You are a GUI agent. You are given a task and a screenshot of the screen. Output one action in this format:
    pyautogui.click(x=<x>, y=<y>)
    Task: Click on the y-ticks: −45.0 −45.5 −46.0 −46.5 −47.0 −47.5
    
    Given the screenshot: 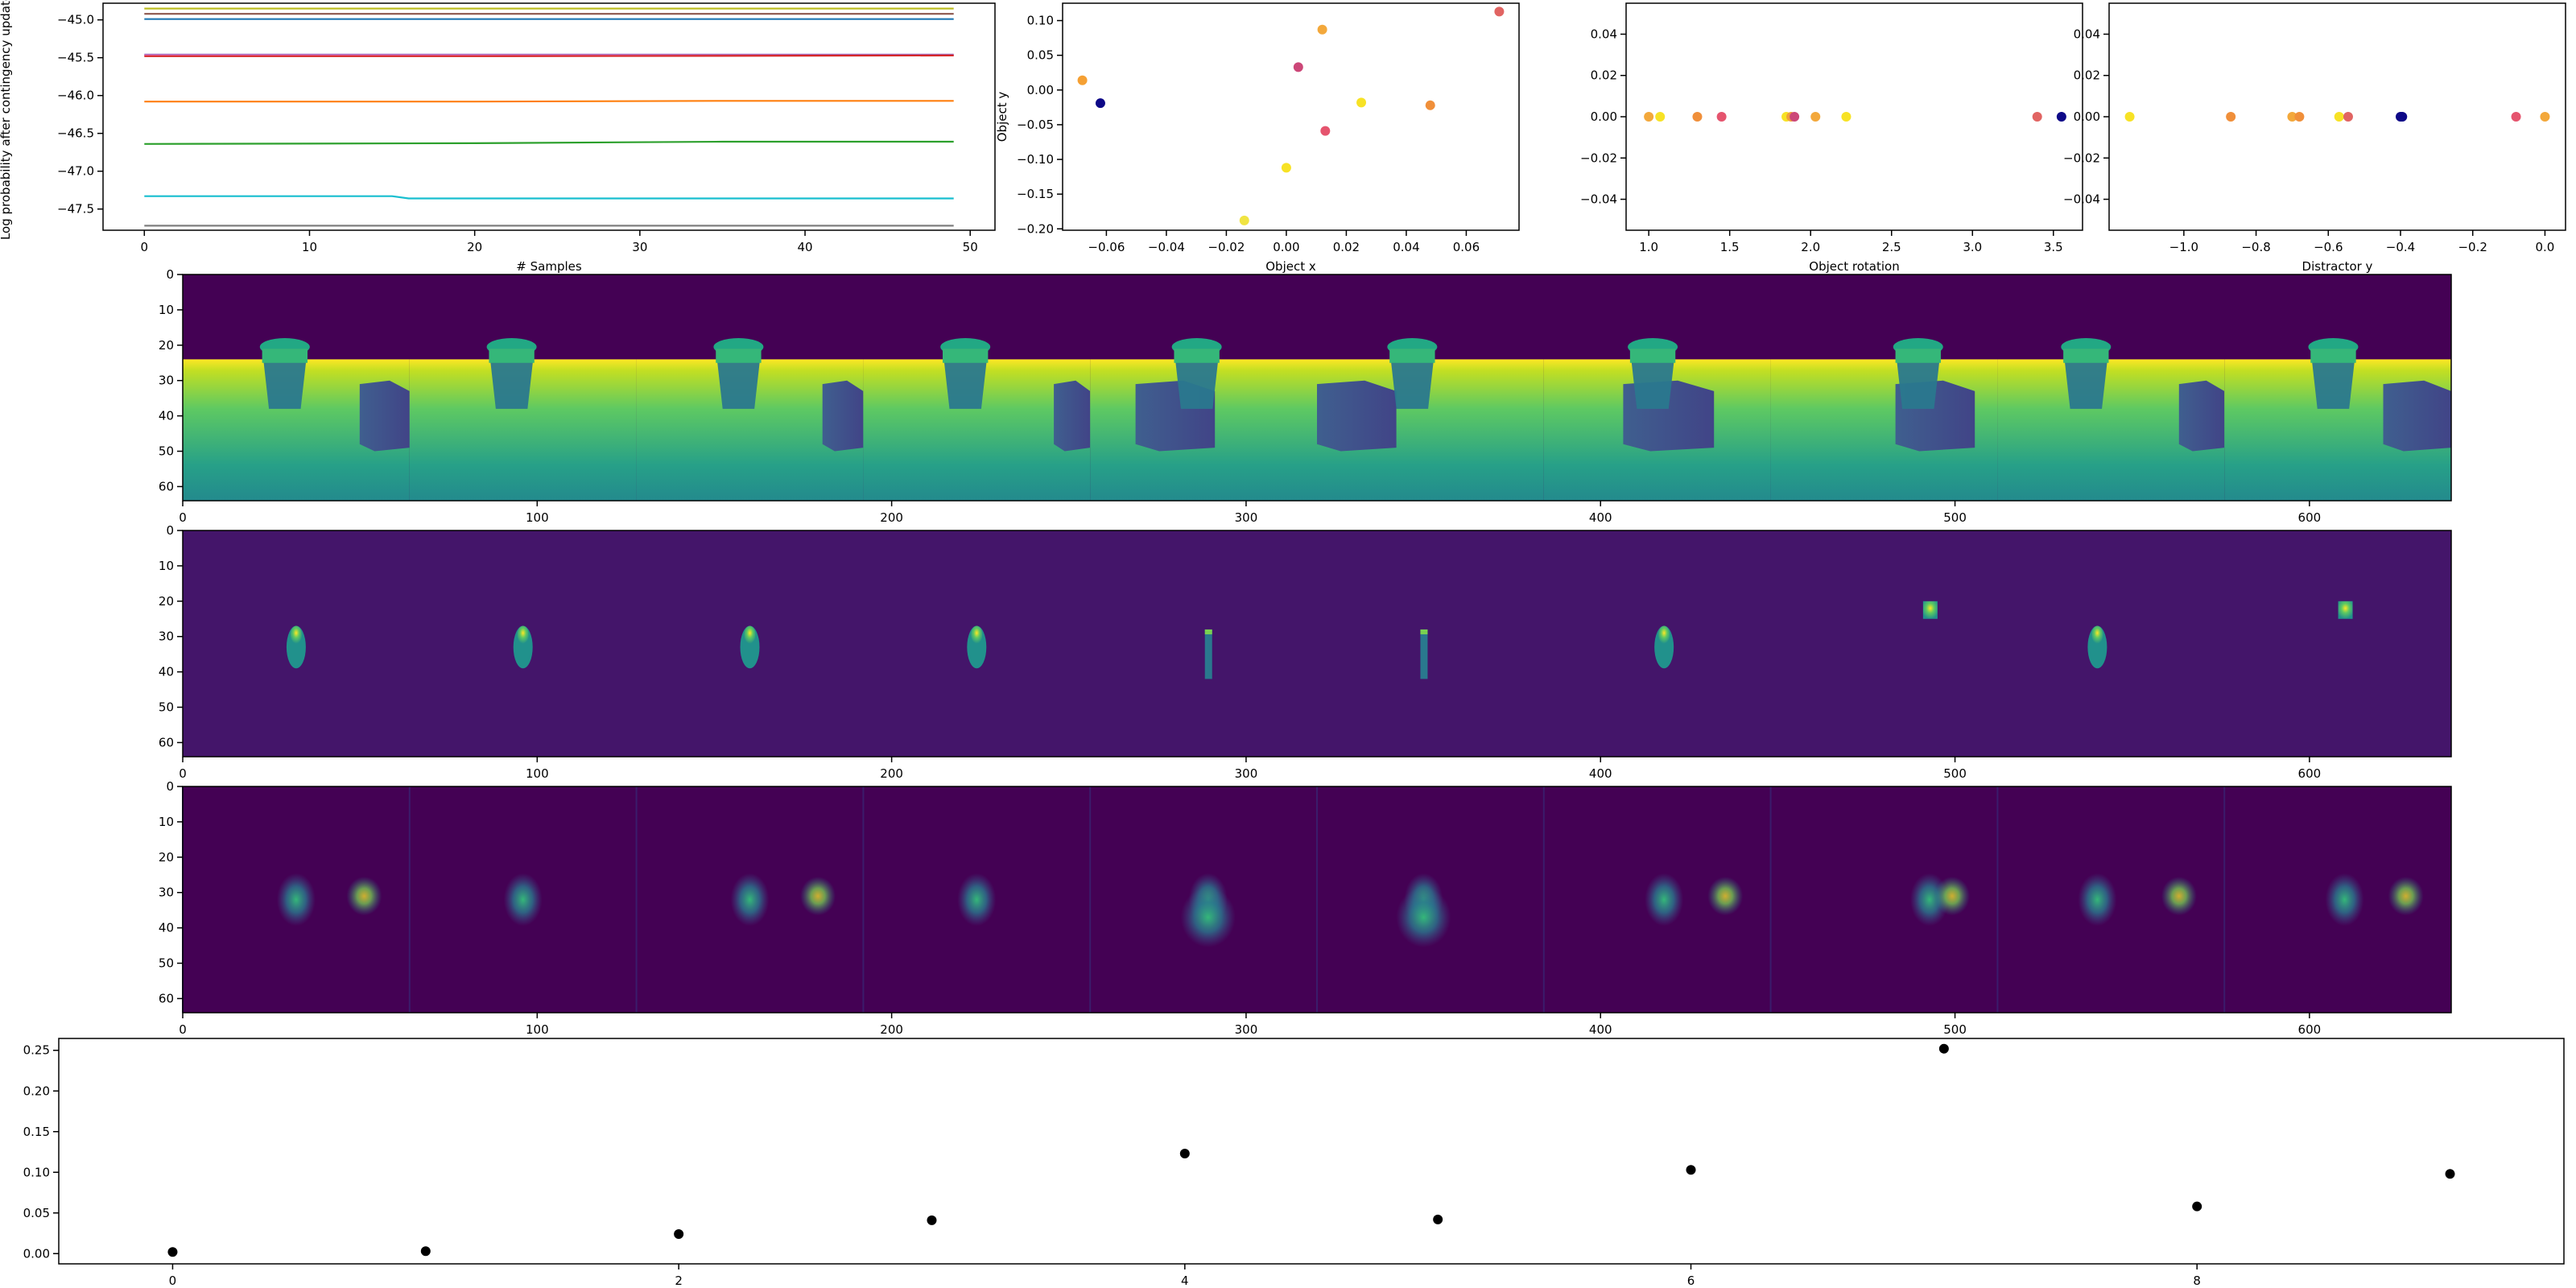 What is the action you would take?
    pyautogui.click(x=80, y=115)
    